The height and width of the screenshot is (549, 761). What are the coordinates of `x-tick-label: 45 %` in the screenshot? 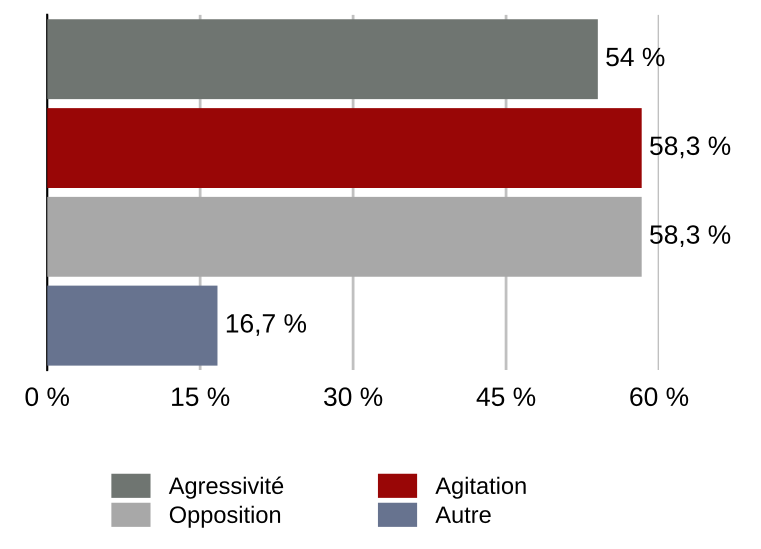 It's located at (506, 397).